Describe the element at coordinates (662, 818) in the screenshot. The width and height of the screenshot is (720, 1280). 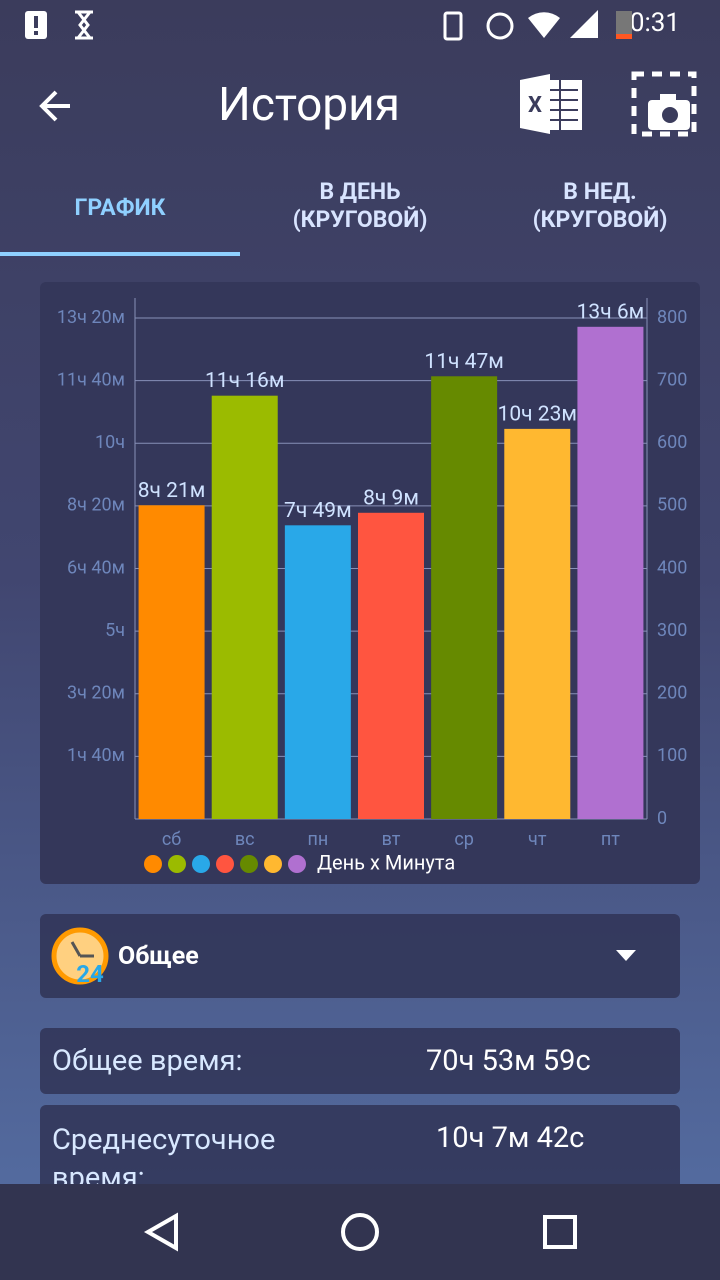
I see `y2-tick-label: 0` at that location.